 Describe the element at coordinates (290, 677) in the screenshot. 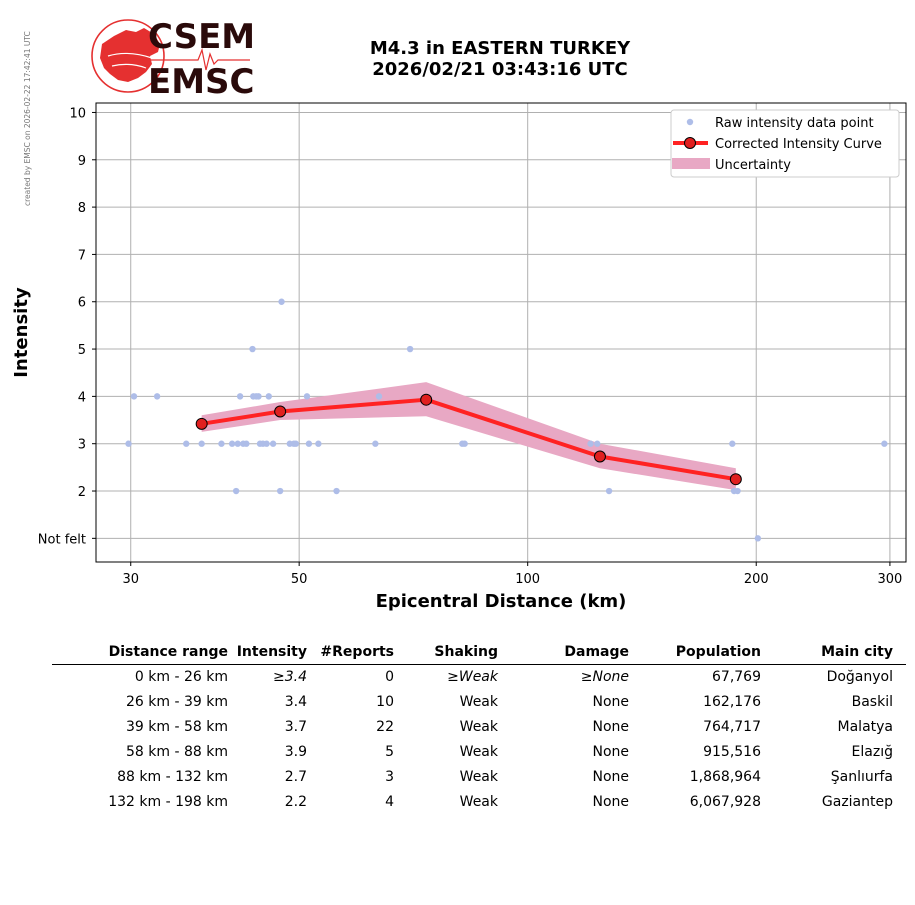

I see `intensity-cell: ≥3.4` at that location.